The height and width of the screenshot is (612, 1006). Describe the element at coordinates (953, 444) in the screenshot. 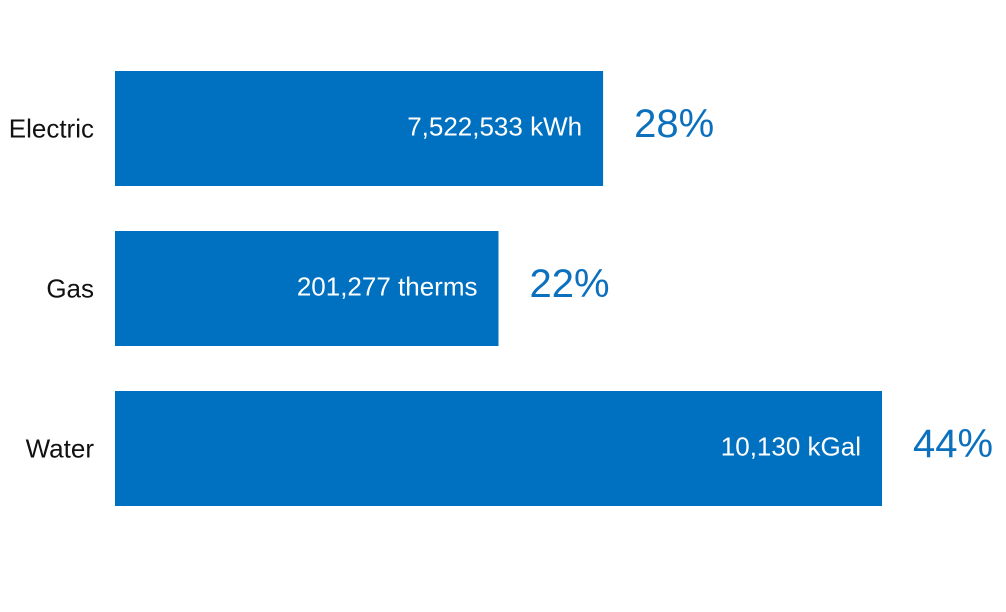

I see `value-label: 44%` at that location.